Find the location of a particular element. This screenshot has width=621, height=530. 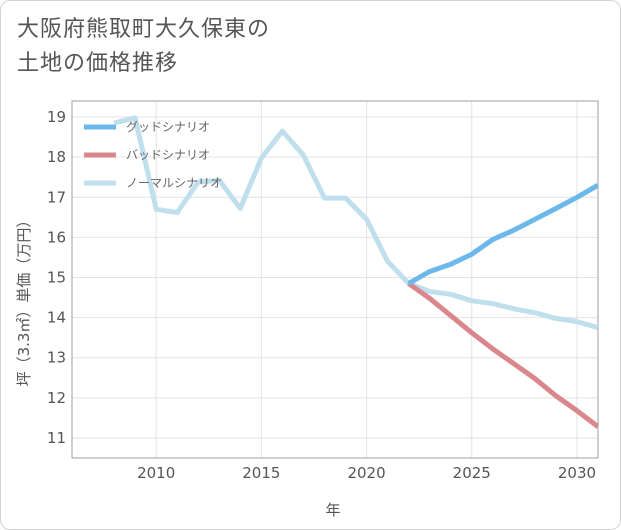

y-tick-label: 16 is located at coordinates (56, 237).